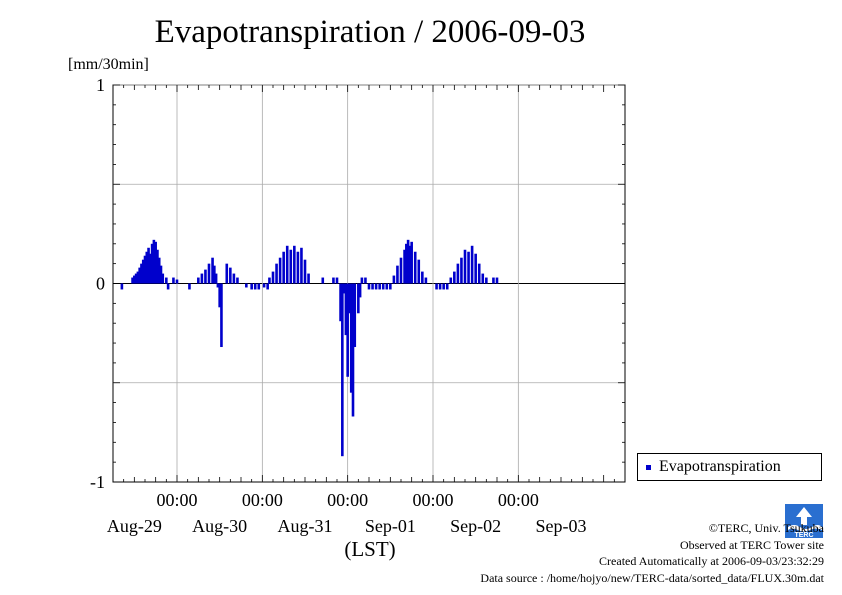 This screenshot has width=842, height=595. I want to click on x-date-label: Aug-30, so click(219, 526).